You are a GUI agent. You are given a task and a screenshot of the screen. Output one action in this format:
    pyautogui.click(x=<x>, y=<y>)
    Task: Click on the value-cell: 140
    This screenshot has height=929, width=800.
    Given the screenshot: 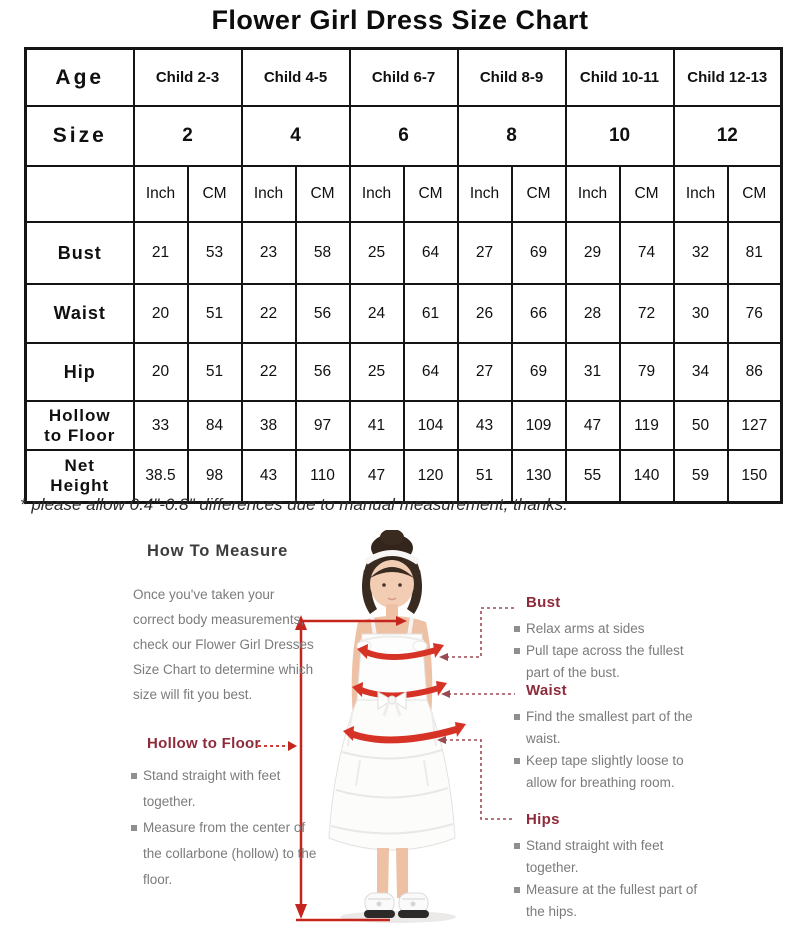 What is the action you would take?
    pyautogui.click(x=646, y=476)
    